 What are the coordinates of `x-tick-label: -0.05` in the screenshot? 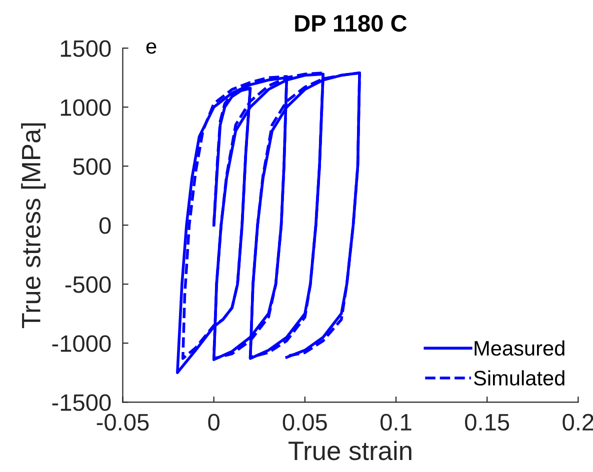 It's located at (122, 422).